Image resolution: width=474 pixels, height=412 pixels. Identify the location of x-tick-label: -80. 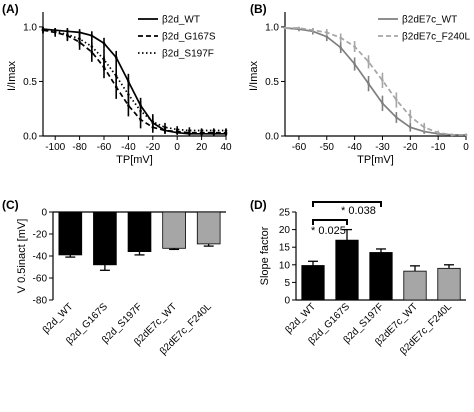
(79, 147).